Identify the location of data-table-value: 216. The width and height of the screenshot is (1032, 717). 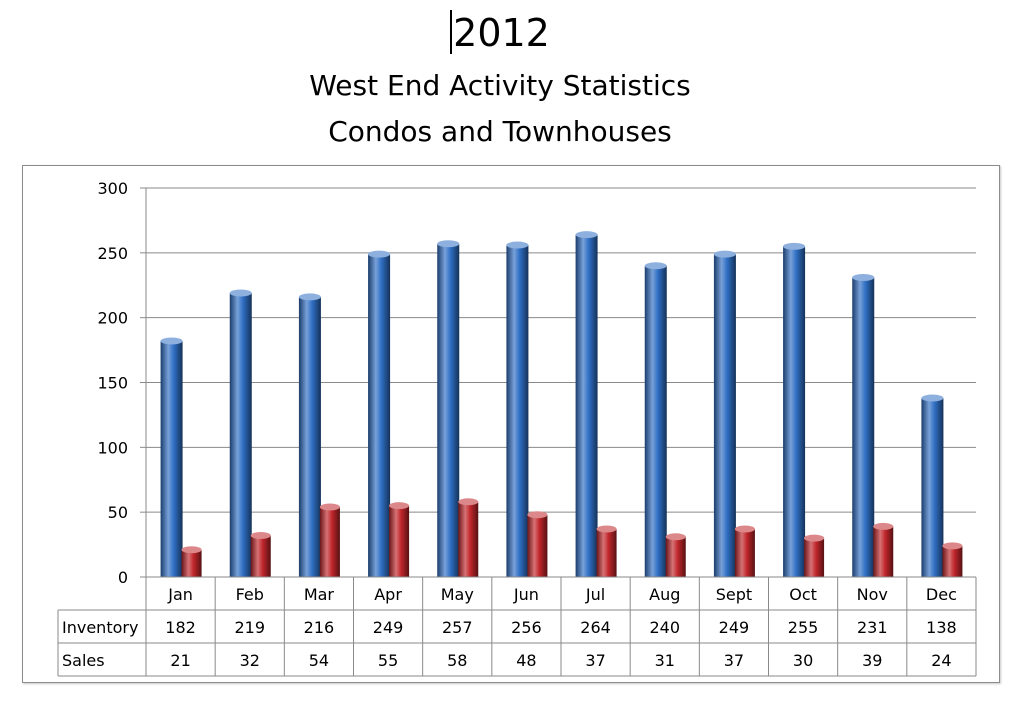
(319, 627).